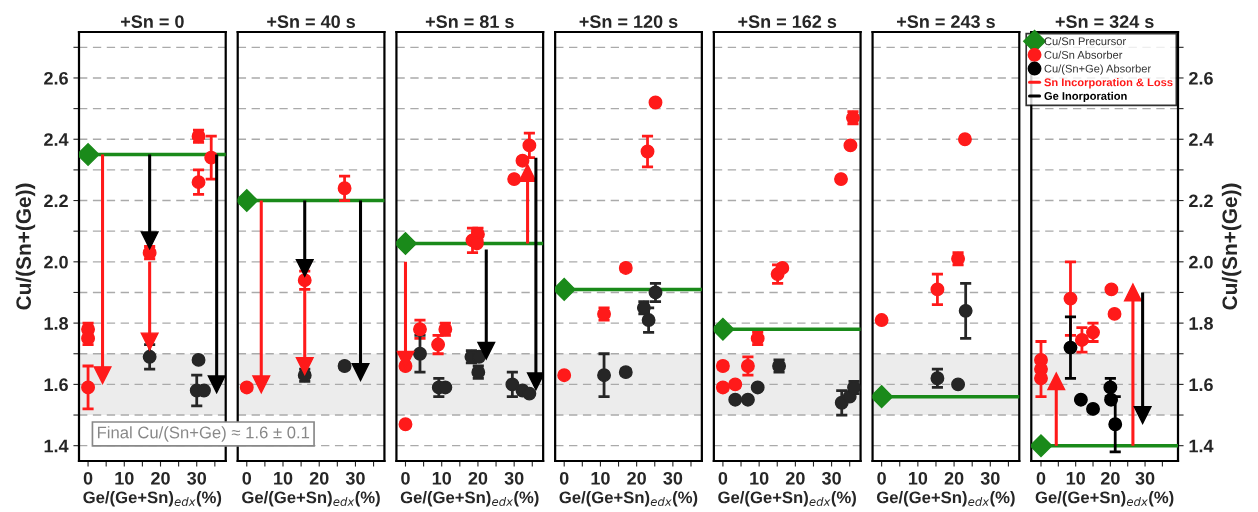  What do you see at coordinates (152, 22) in the screenshot?
I see `chart-title: +Sn = 0` at bounding box center [152, 22].